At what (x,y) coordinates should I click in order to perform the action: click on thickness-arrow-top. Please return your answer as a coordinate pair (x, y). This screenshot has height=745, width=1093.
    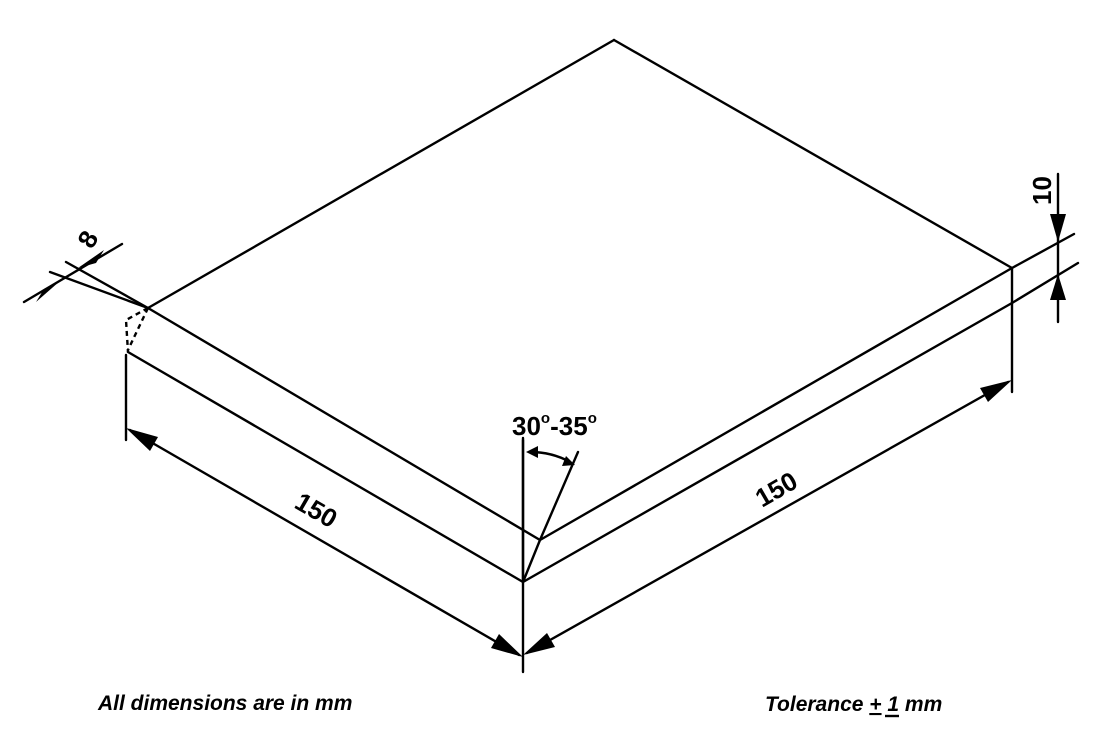
    Looking at the image, I should click on (1058, 228).